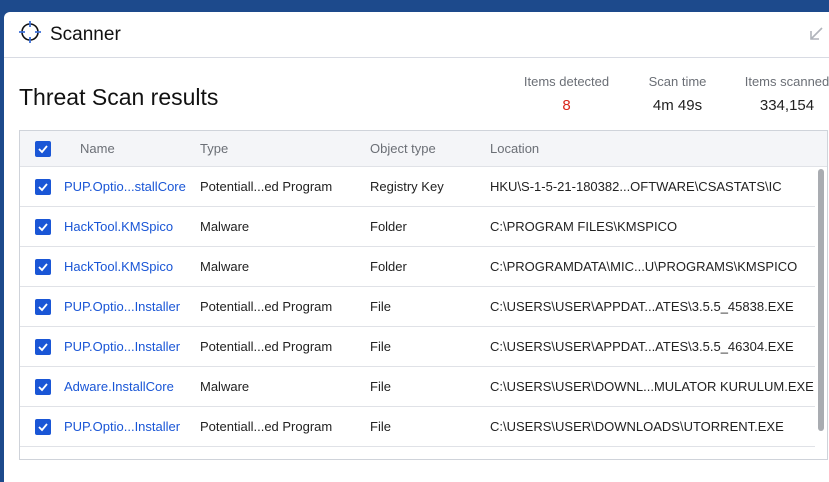 The height and width of the screenshot is (482, 829). Describe the element at coordinates (214, 148) in the screenshot. I see `column-type: Type` at that location.